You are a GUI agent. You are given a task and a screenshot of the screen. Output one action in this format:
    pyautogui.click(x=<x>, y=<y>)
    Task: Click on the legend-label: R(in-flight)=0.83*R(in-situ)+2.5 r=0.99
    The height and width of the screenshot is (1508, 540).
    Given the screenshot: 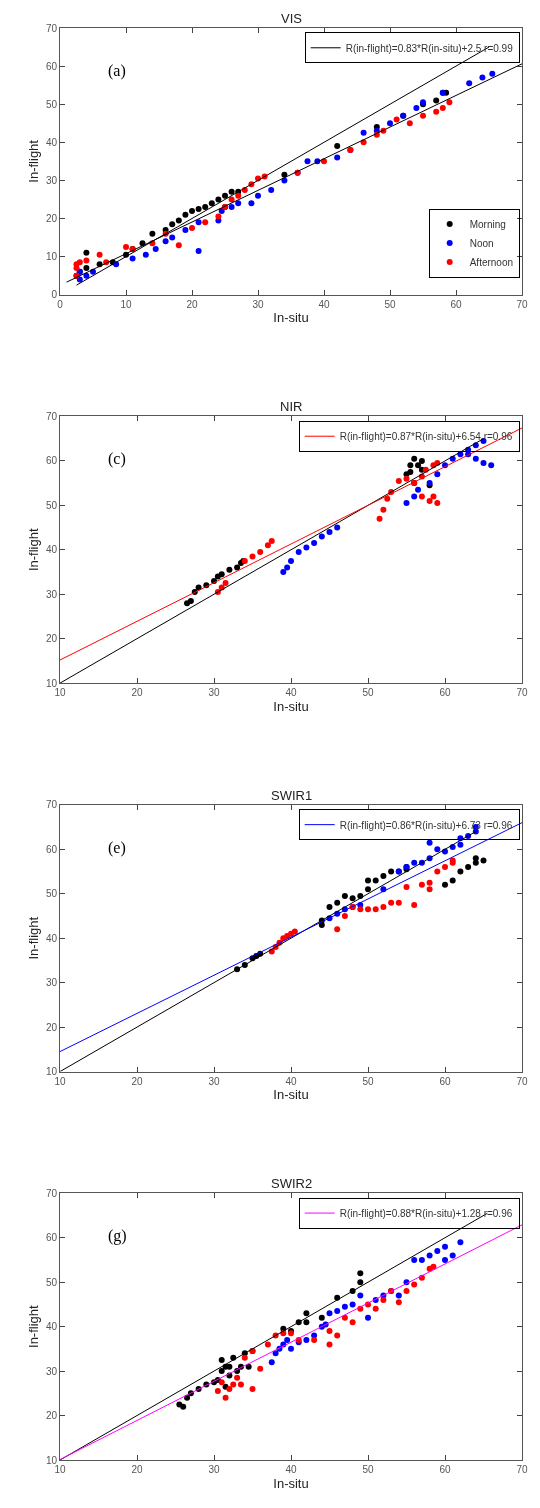 What is the action you would take?
    pyautogui.click(x=429, y=48)
    